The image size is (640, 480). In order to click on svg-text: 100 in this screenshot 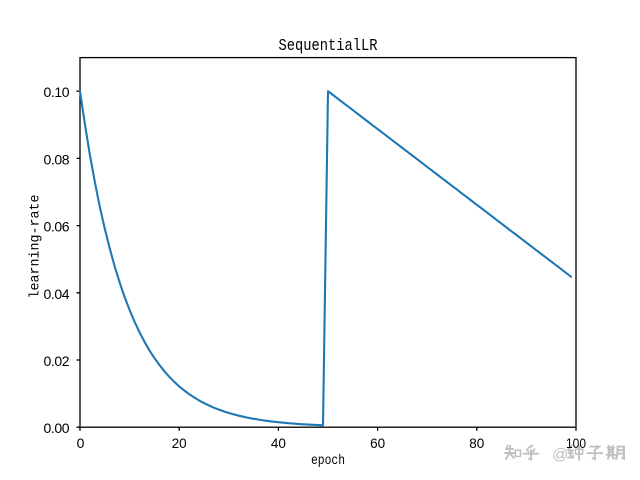, I will do `click(576, 443)`.